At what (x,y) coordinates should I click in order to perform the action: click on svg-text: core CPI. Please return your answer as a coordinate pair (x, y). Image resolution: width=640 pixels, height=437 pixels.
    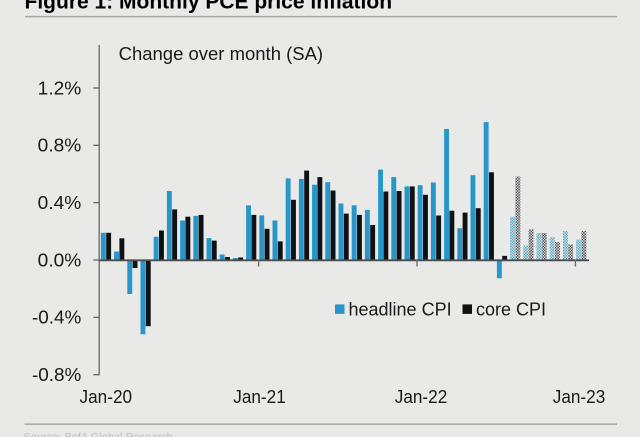
    Looking at the image, I should click on (511, 309).